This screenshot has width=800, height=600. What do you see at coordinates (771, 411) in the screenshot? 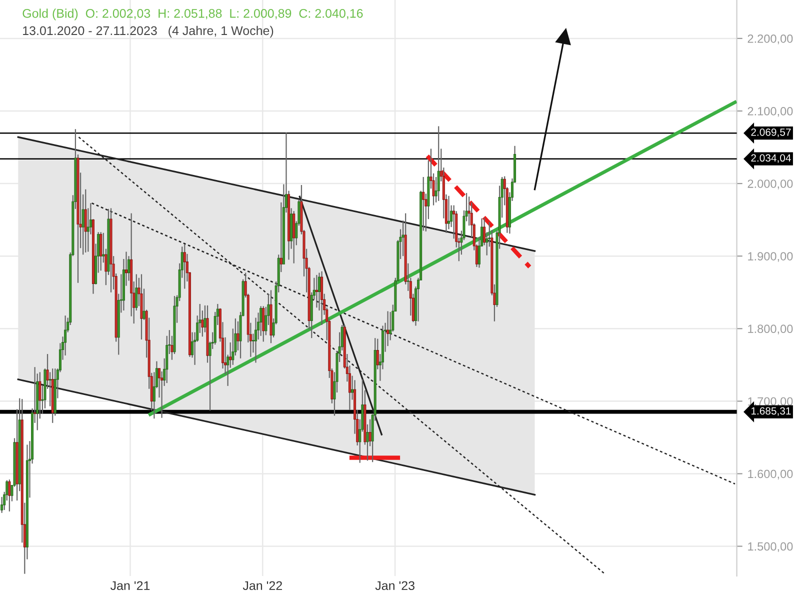
I see `ref-line-label: 1.685,31` at bounding box center [771, 411].